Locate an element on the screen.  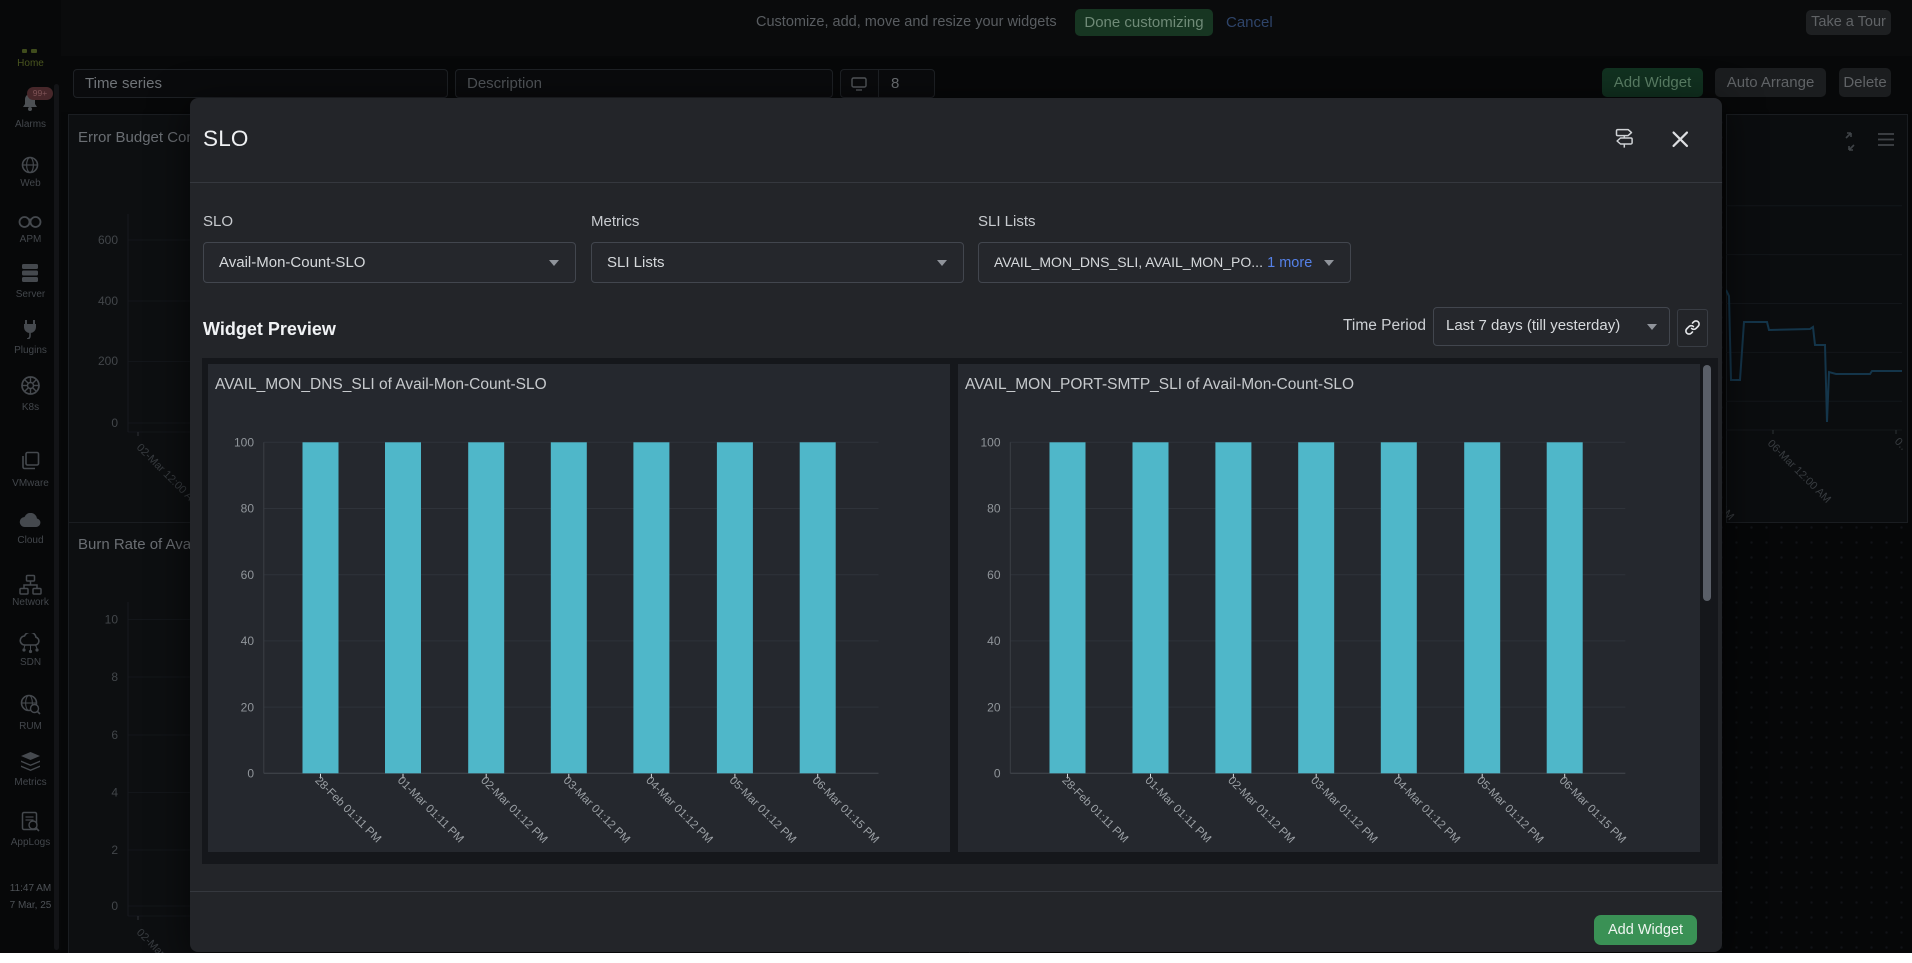
svg-text: 10 is located at coordinates (112, 620).